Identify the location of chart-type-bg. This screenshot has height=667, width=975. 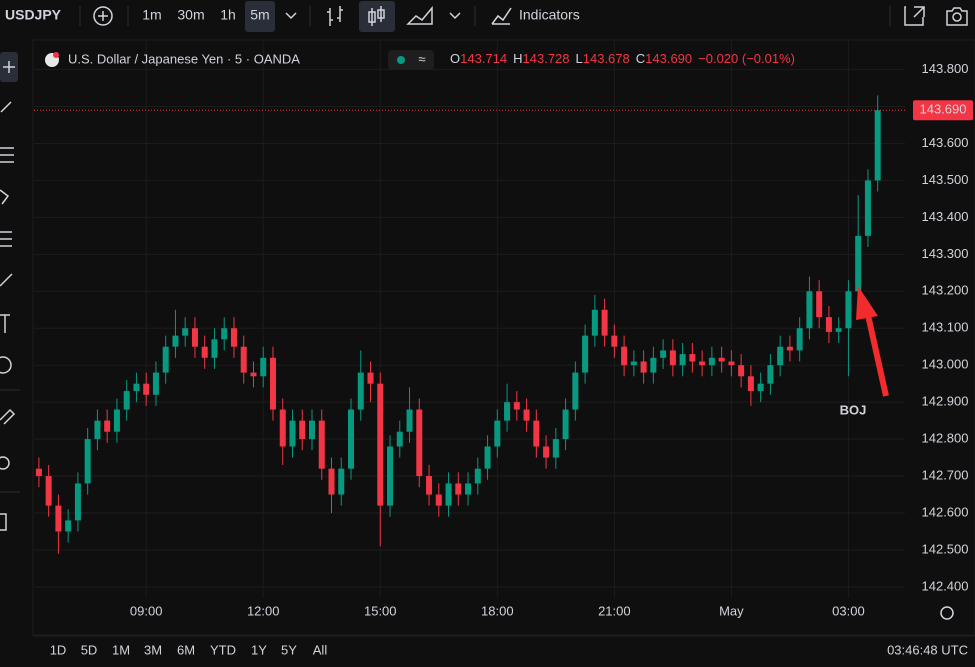
(377, 16).